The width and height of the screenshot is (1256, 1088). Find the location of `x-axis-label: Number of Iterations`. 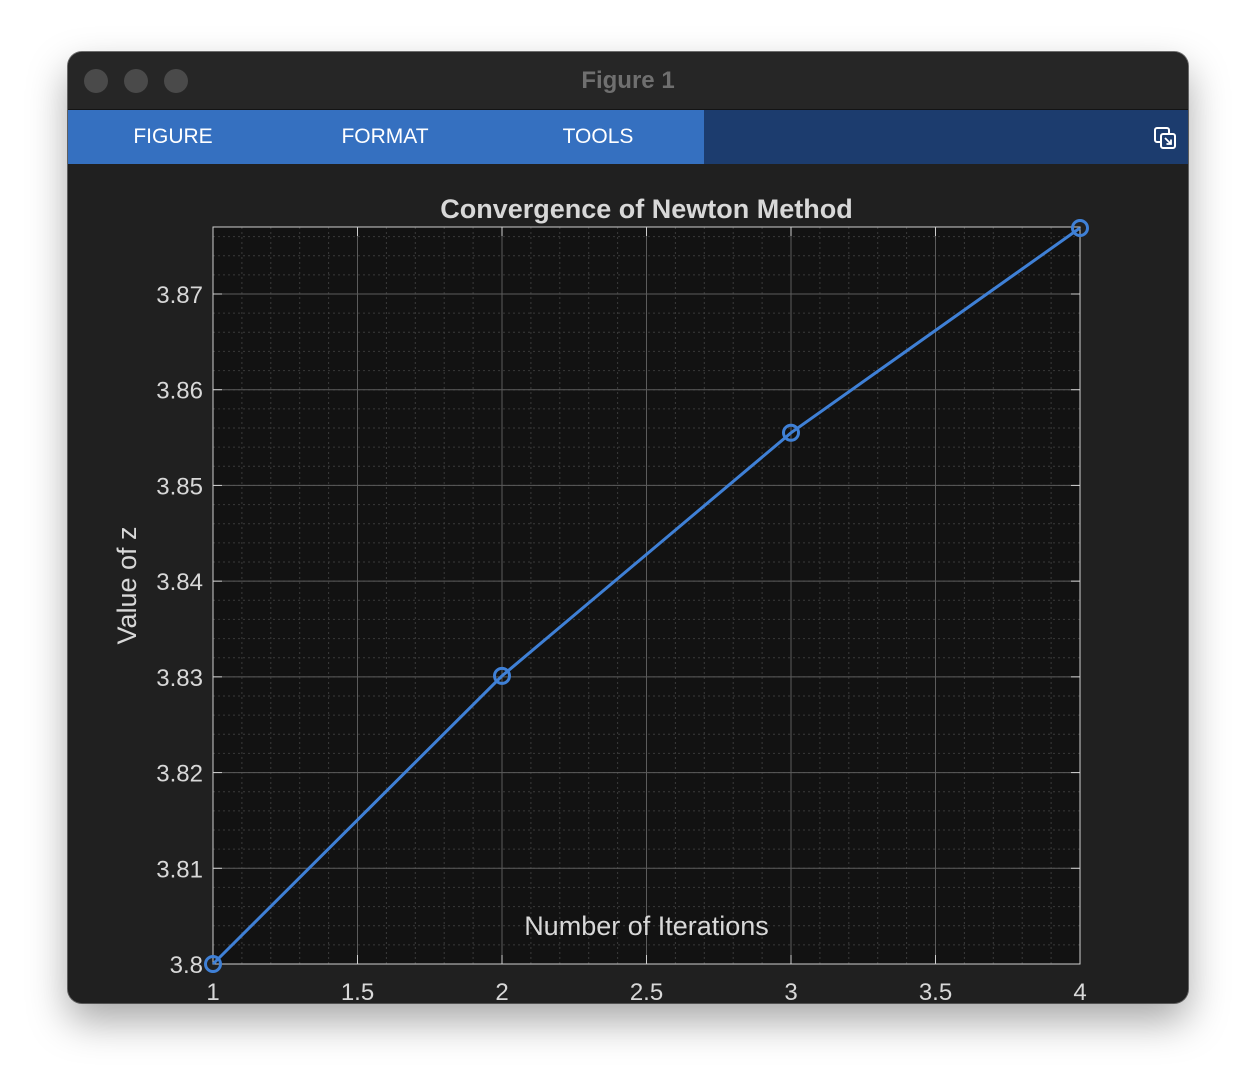

x-axis-label: Number of Iterations is located at coordinates (646, 926).